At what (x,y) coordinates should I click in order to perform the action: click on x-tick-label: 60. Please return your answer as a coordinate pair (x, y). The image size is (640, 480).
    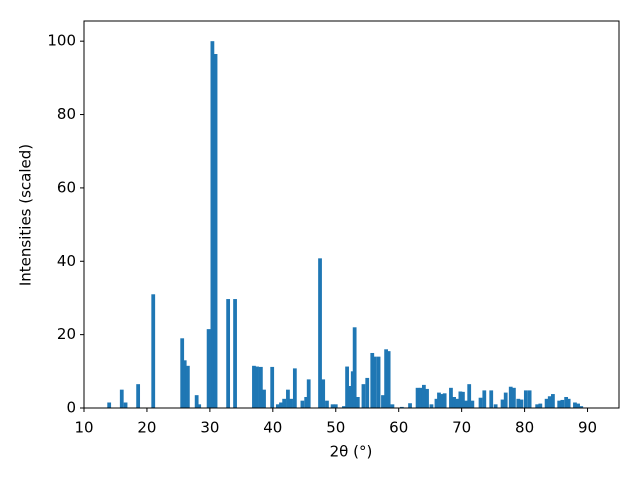
    Looking at the image, I should click on (398, 428).